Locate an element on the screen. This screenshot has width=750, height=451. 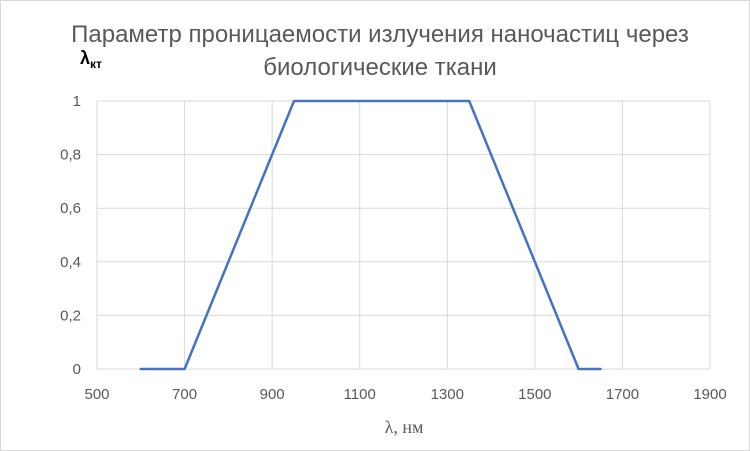
x-tick-label: 500 is located at coordinates (96, 394).